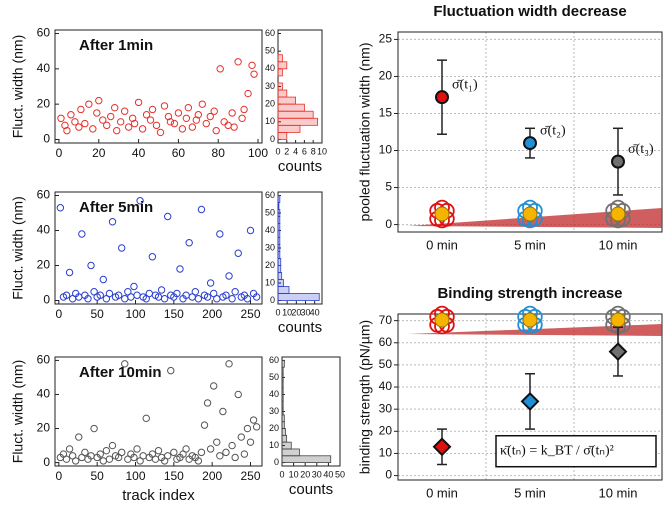  I want to click on y-tick-label: 30, so click(274, 411).